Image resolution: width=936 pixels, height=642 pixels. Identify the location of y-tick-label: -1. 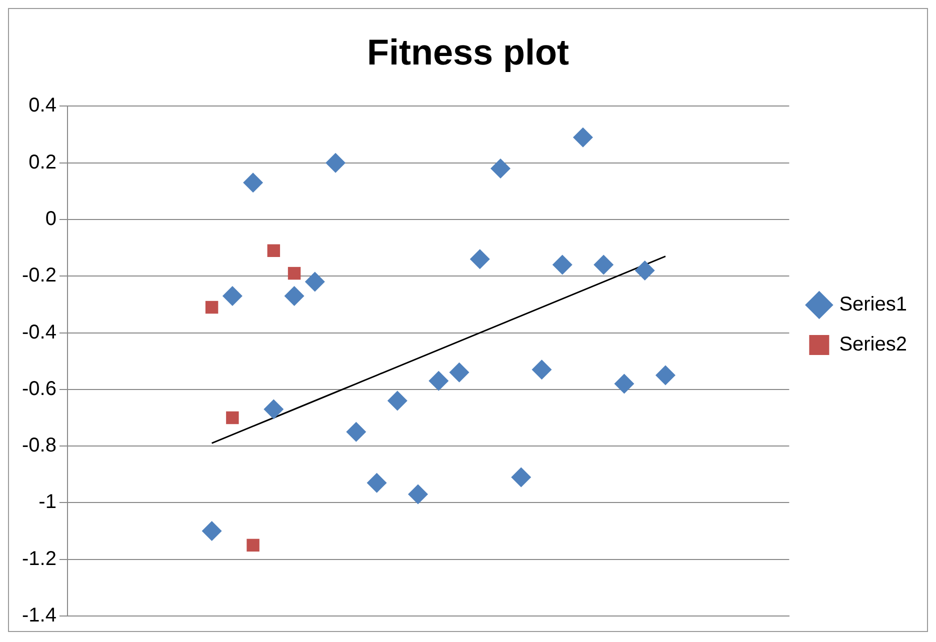
(47, 502).